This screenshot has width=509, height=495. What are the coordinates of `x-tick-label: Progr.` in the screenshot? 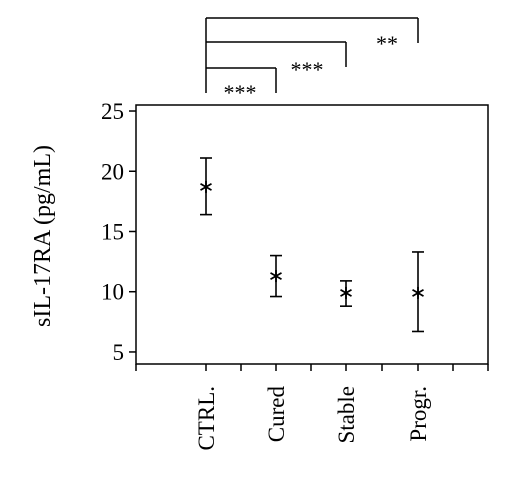 It's located at (418, 414).